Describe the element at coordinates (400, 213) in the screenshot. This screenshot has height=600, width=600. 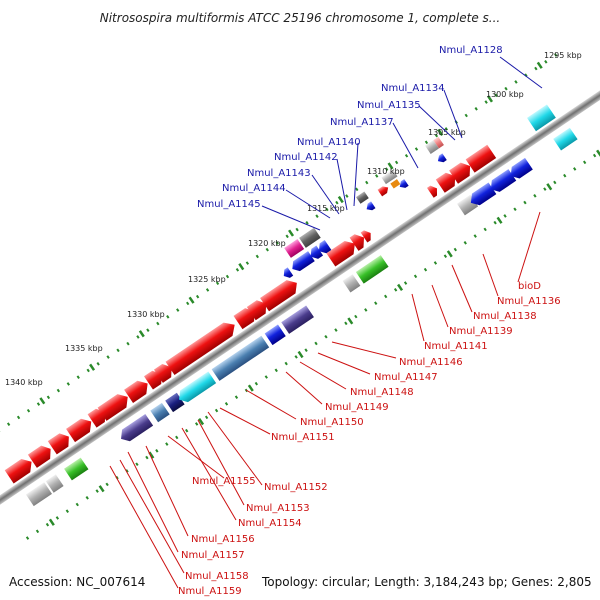
I see `small-forward-genes` at that location.